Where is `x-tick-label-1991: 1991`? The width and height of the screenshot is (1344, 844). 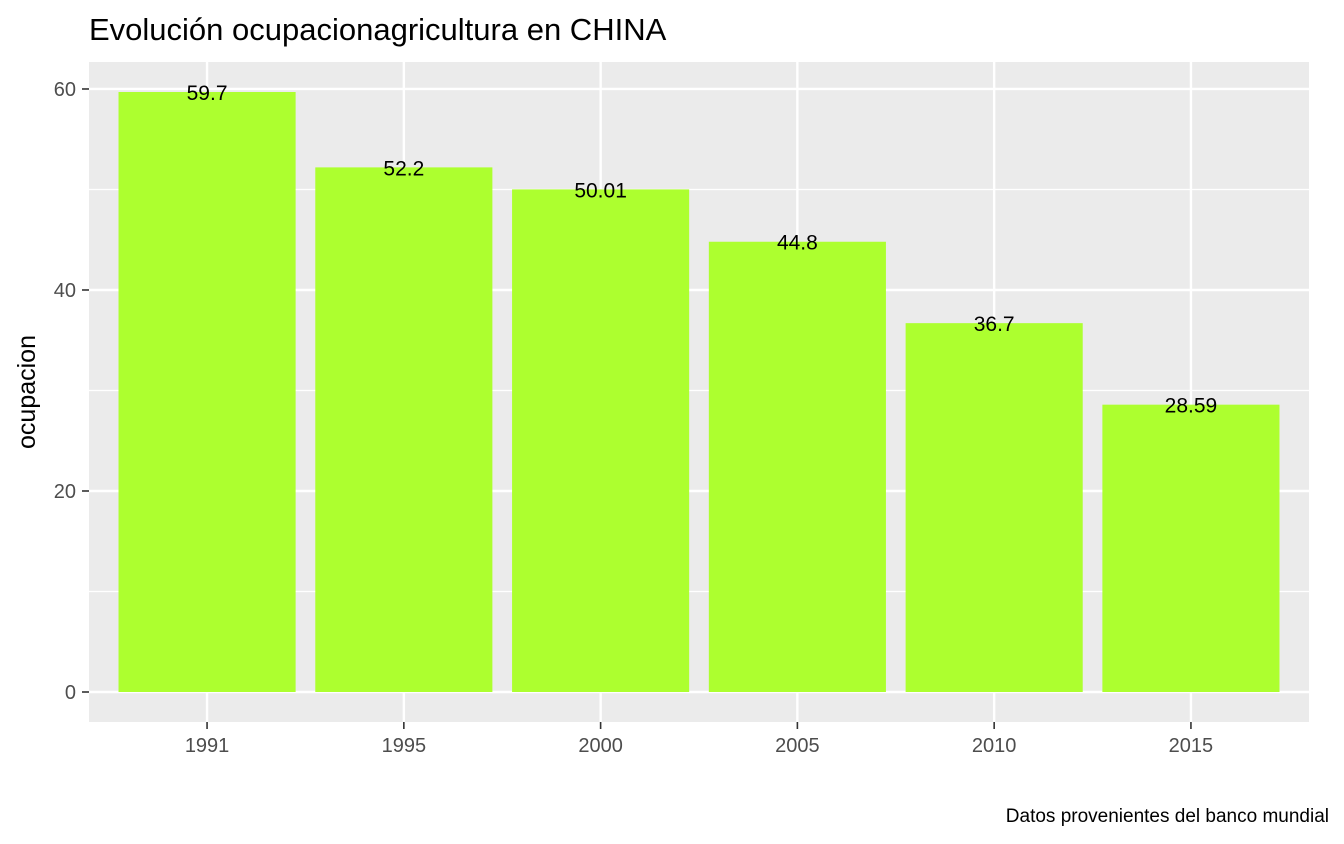 x-tick-label-1991: 1991 is located at coordinates (207, 746).